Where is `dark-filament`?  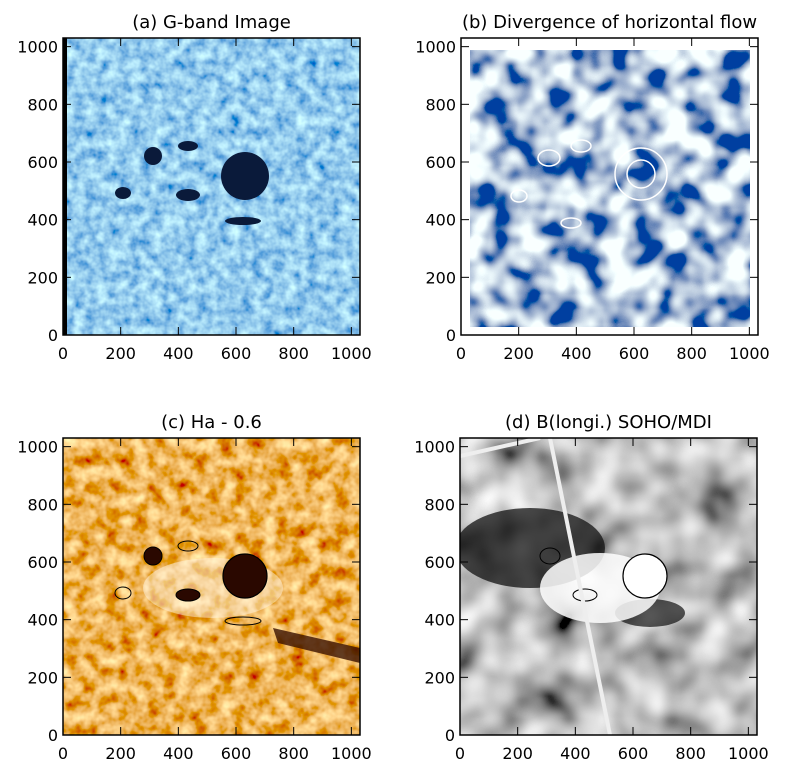 dark-filament is located at coordinates (316, 645).